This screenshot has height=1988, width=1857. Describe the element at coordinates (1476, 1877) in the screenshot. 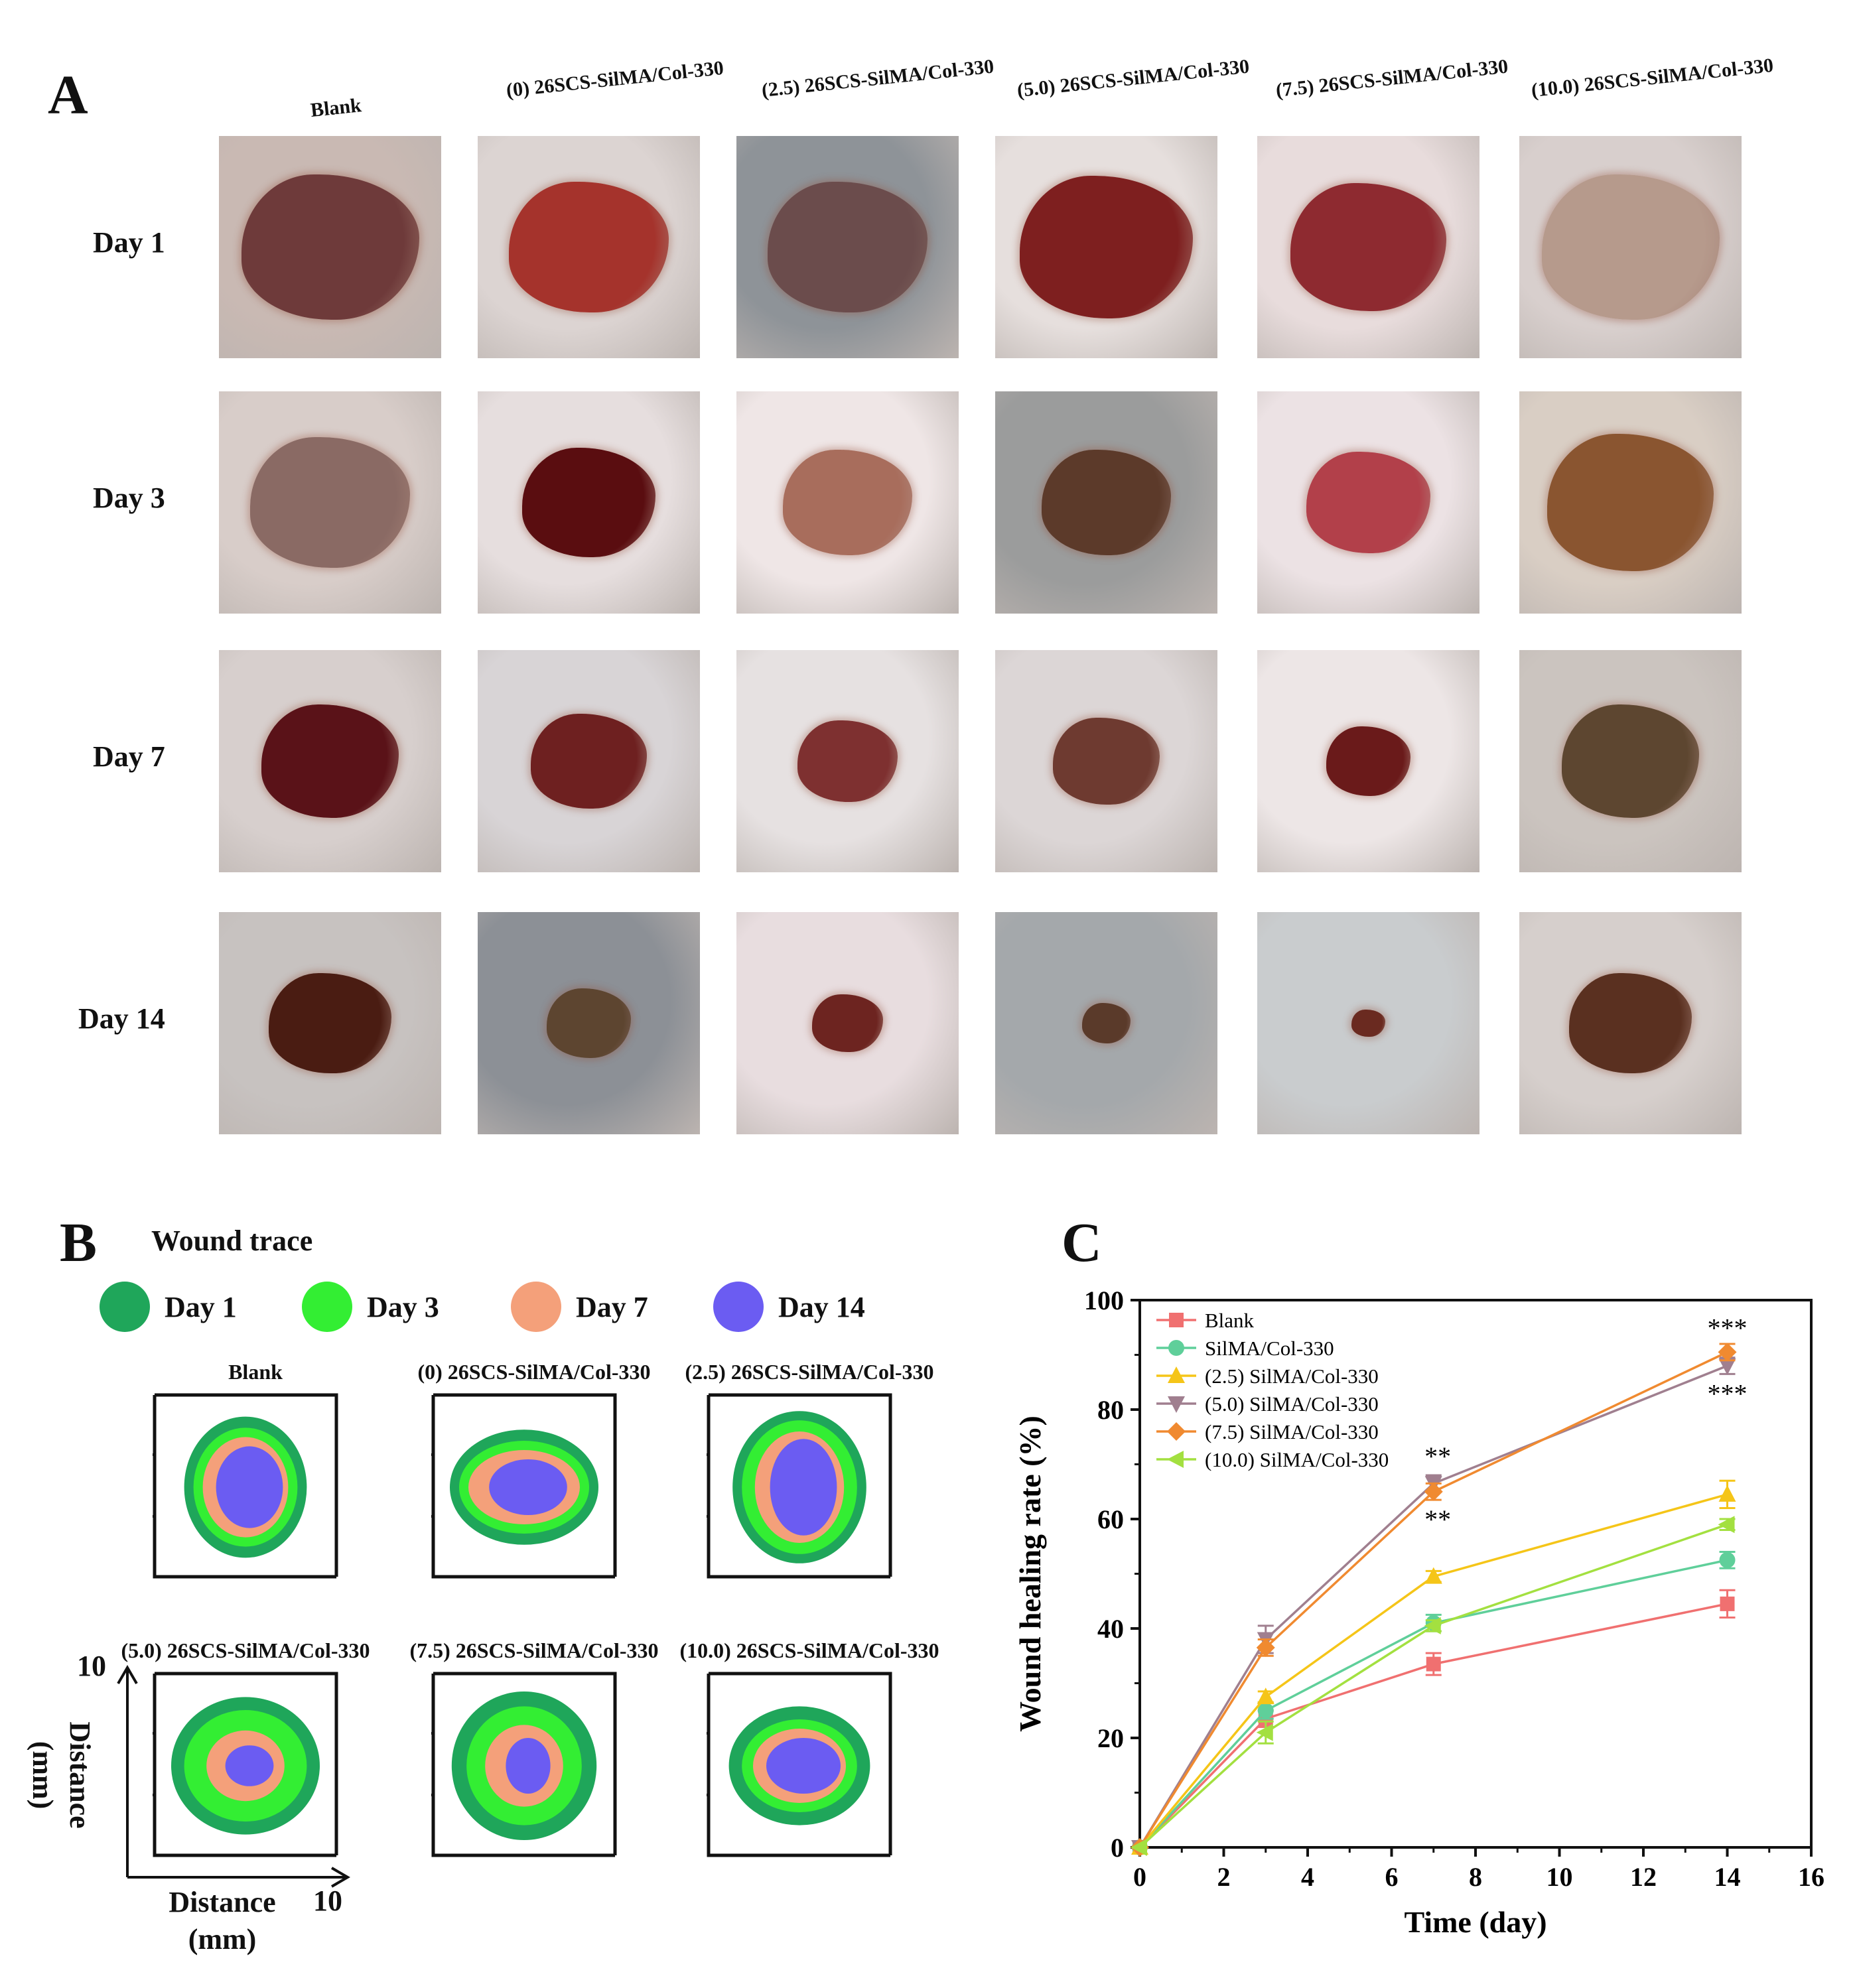

I see `x-tick-label: 8` at that location.